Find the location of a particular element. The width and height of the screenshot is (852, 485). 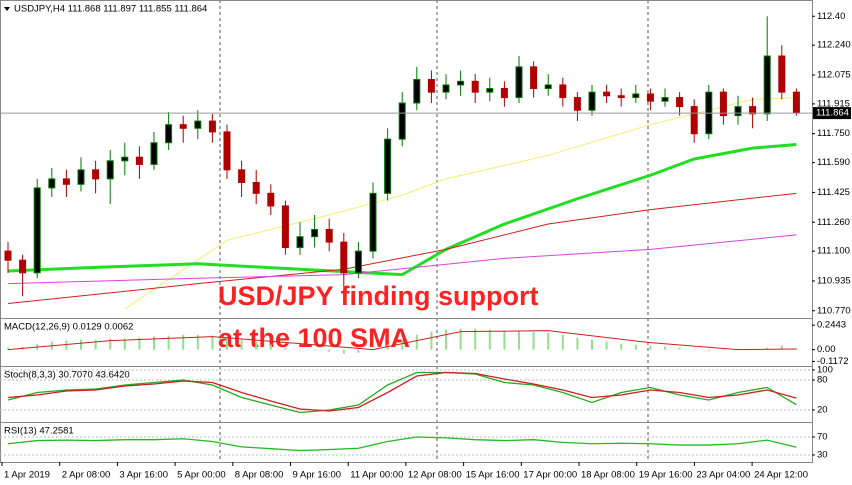

x-tick-label: 24 Apr 12:00 is located at coordinates (781, 475).